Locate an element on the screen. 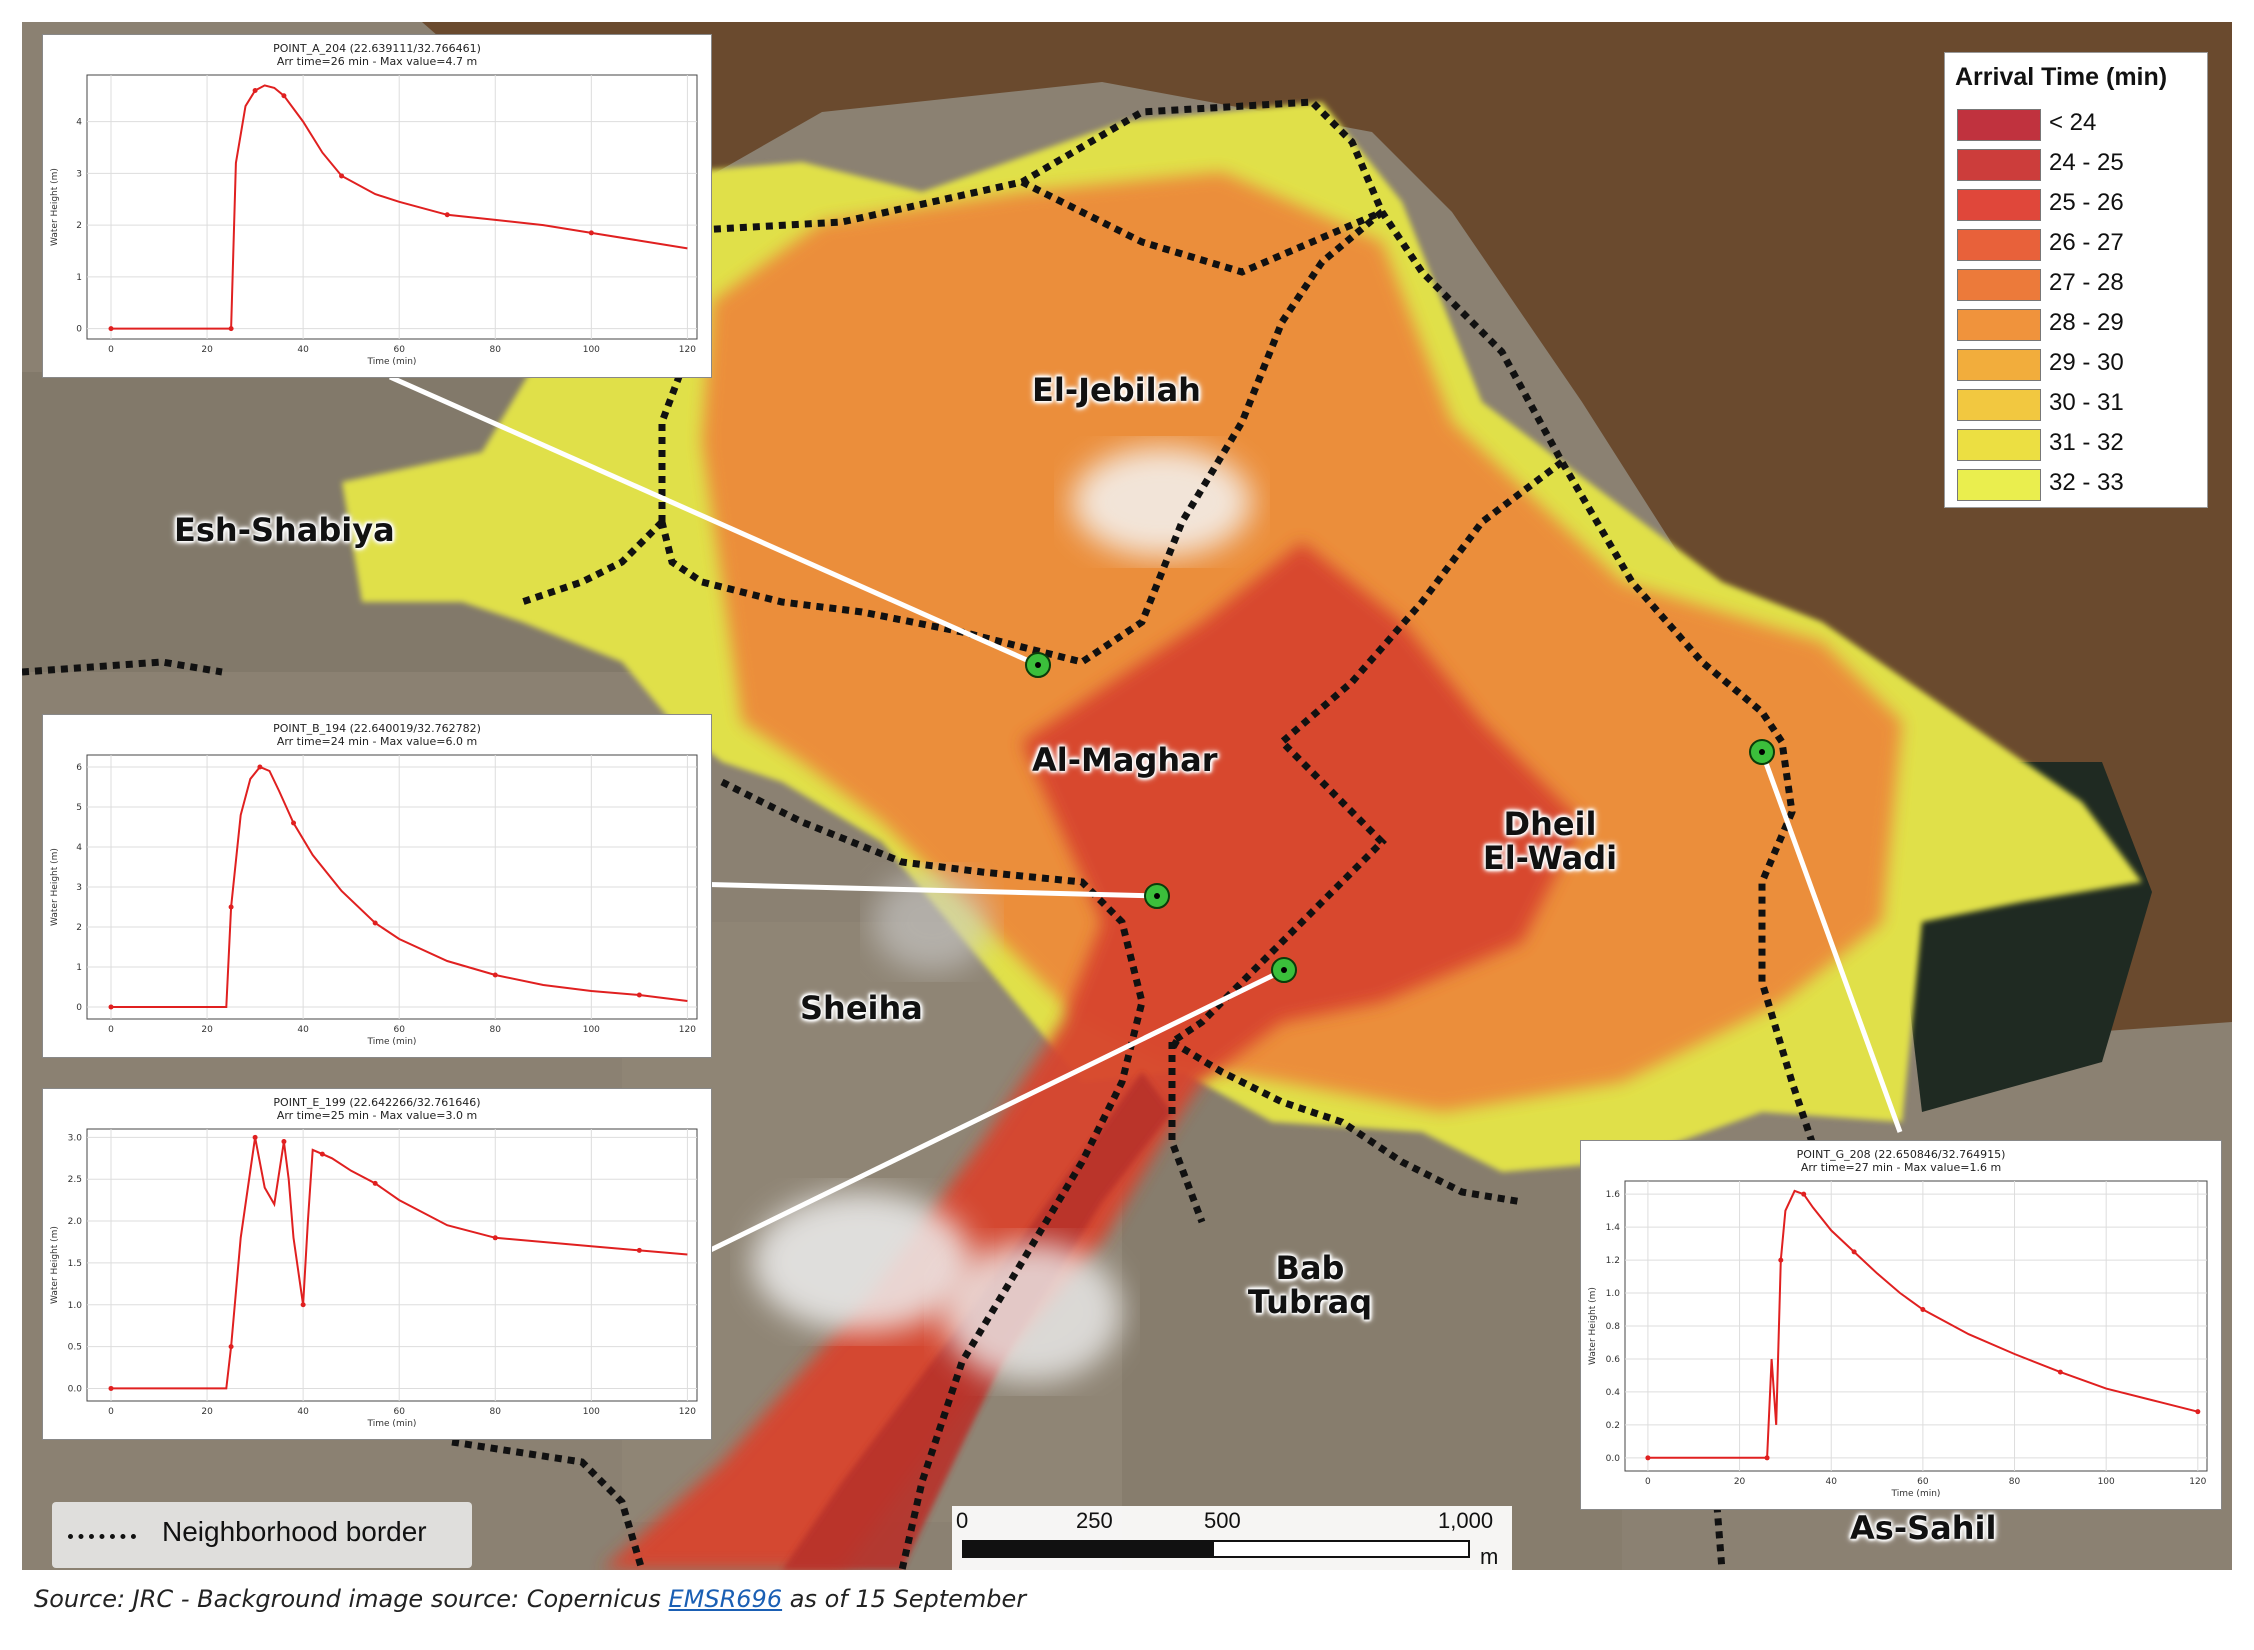  legend-item: 32 - 33 is located at coordinates (2077, 484).